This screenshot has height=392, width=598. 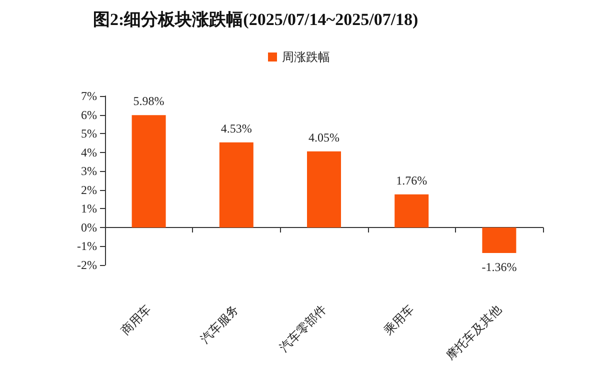 What do you see at coordinates (473, 332) in the screenshot?
I see `x-tick-label: 摩托车及其他` at bounding box center [473, 332].